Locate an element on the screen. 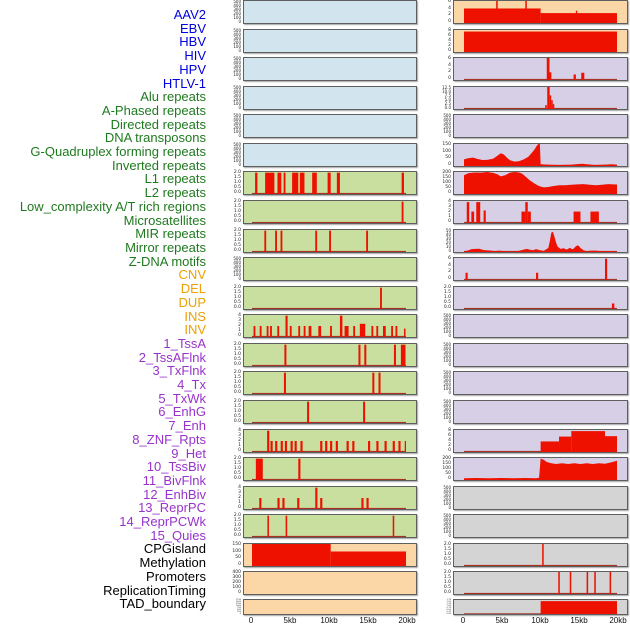  y-axis-ticks-Z-DNA motifs: 2.0 1.5 1.0 0.5 0.0 is located at coordinates (233, 525).